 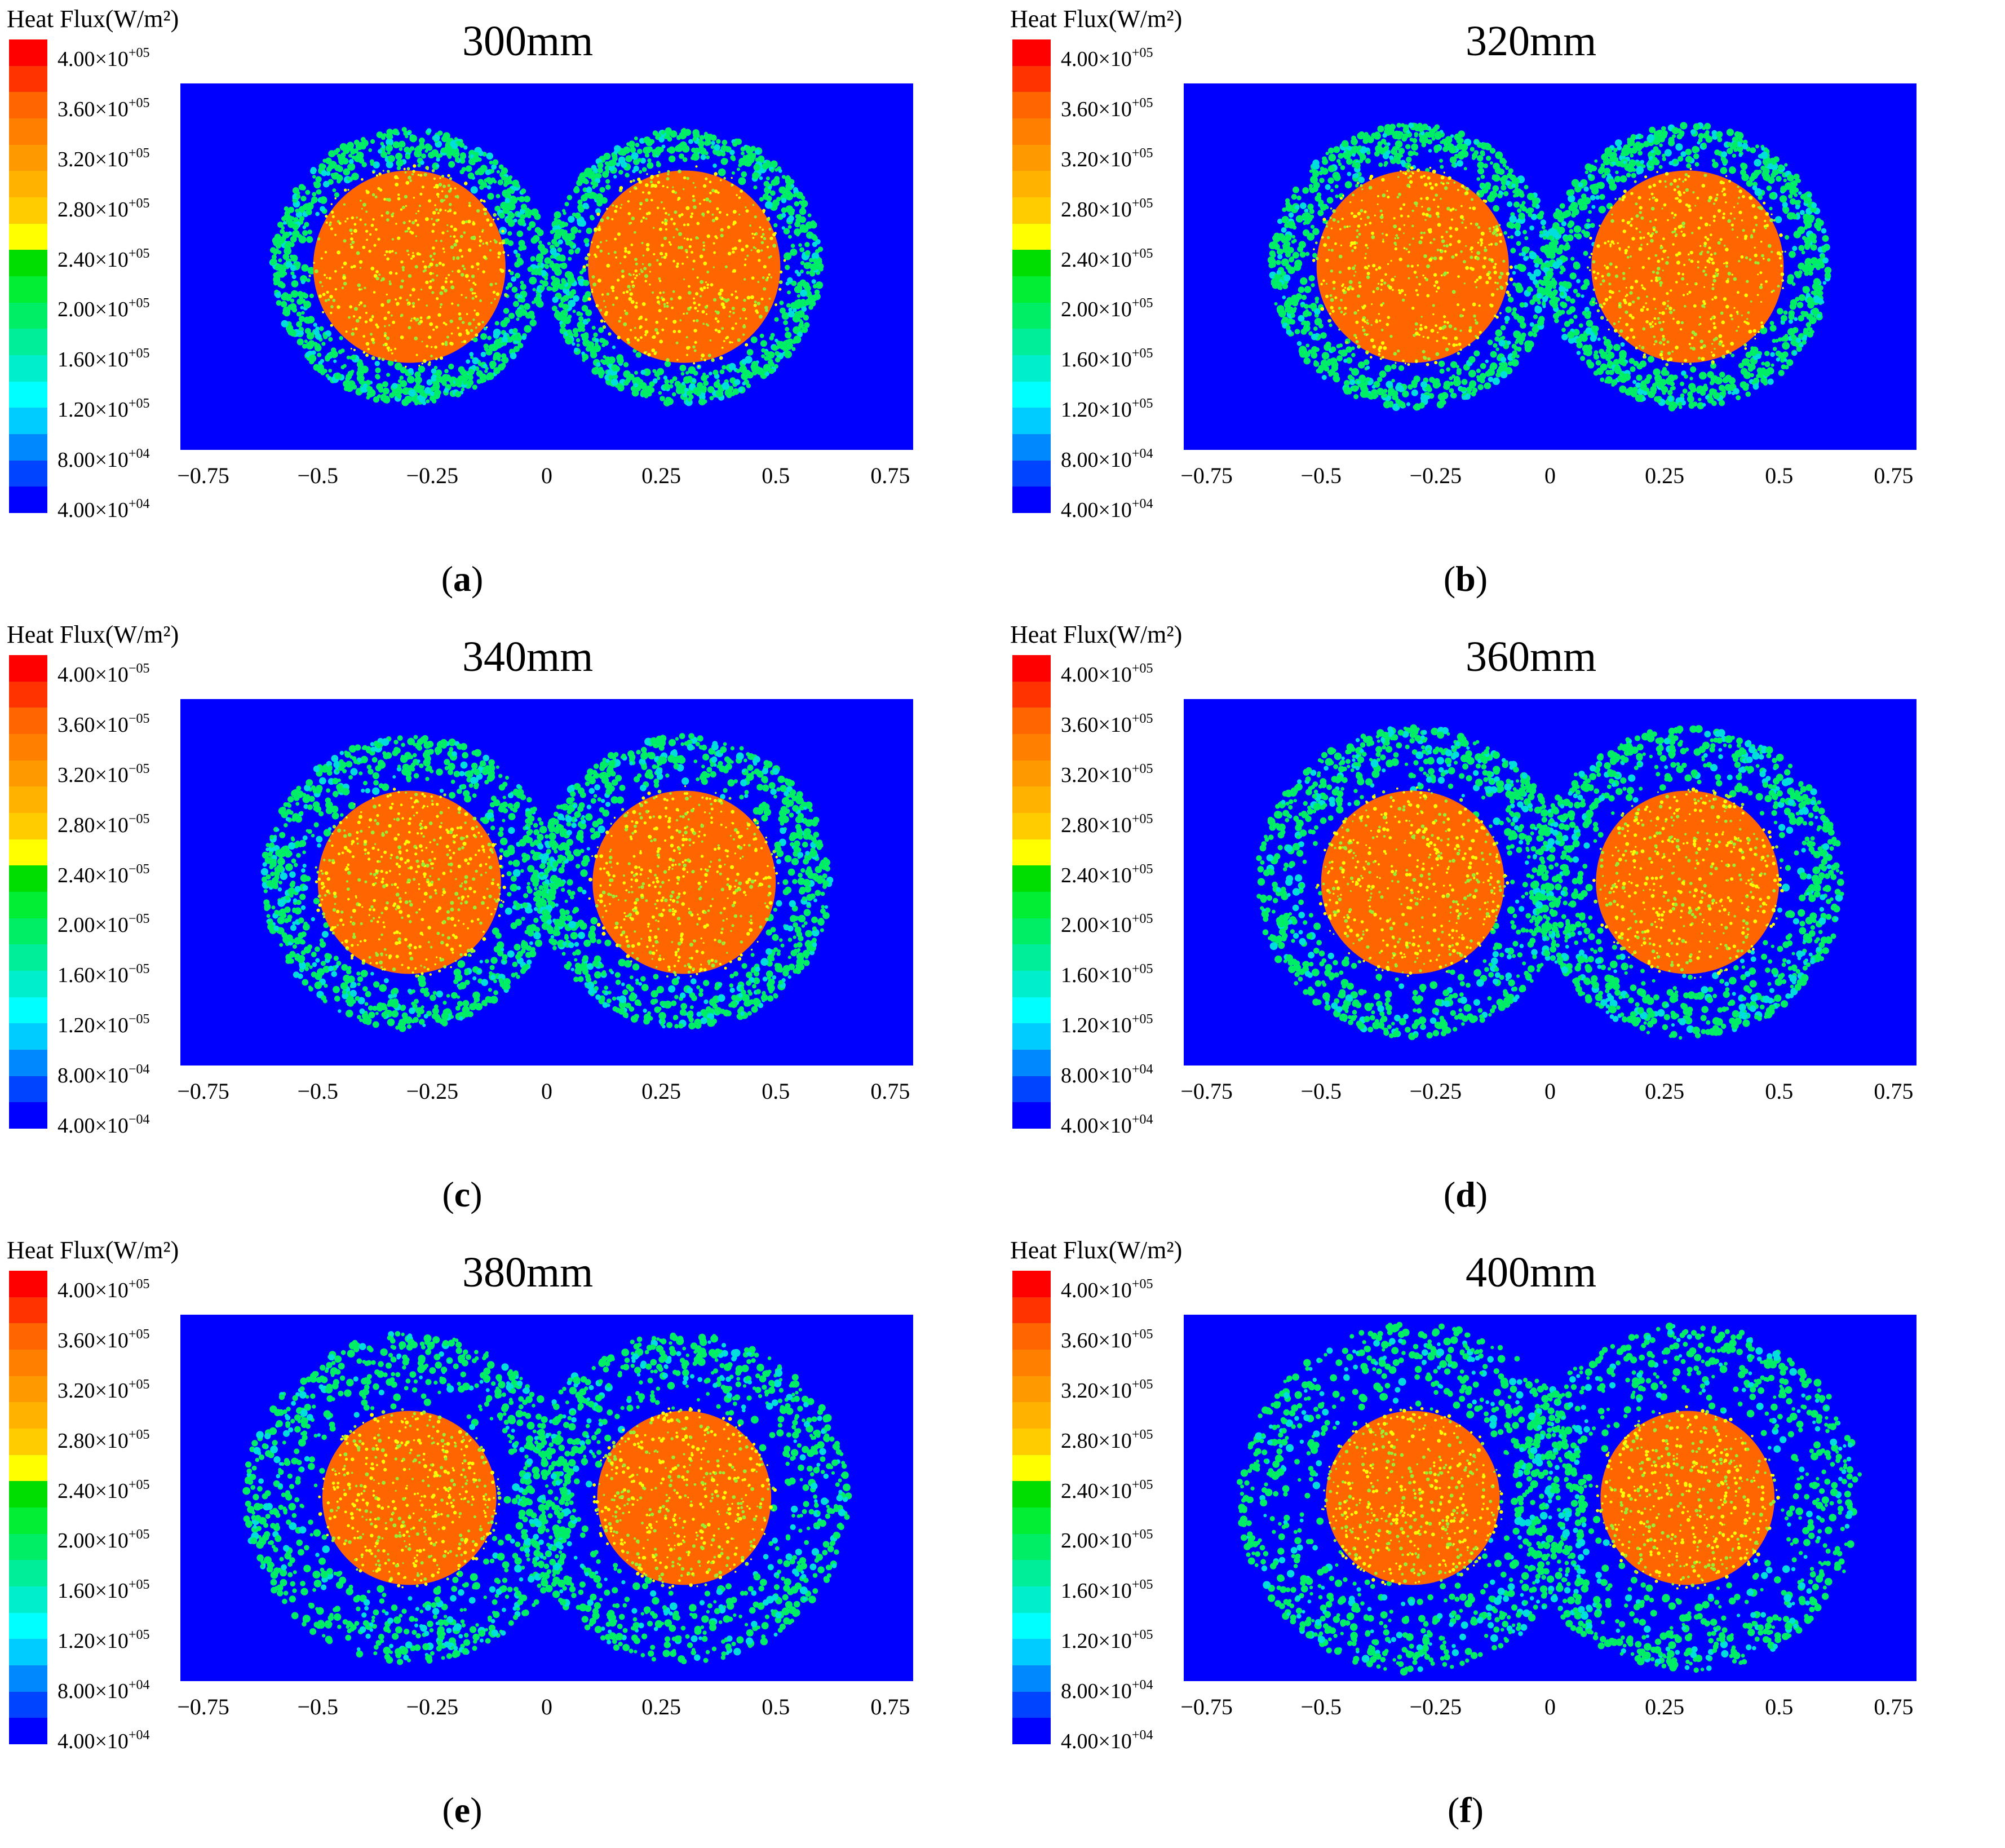 What do you see at coordinates (1531, 41) in the screenshot?
I see `chart-title: 320mm` at bounding box center [1531, 41].